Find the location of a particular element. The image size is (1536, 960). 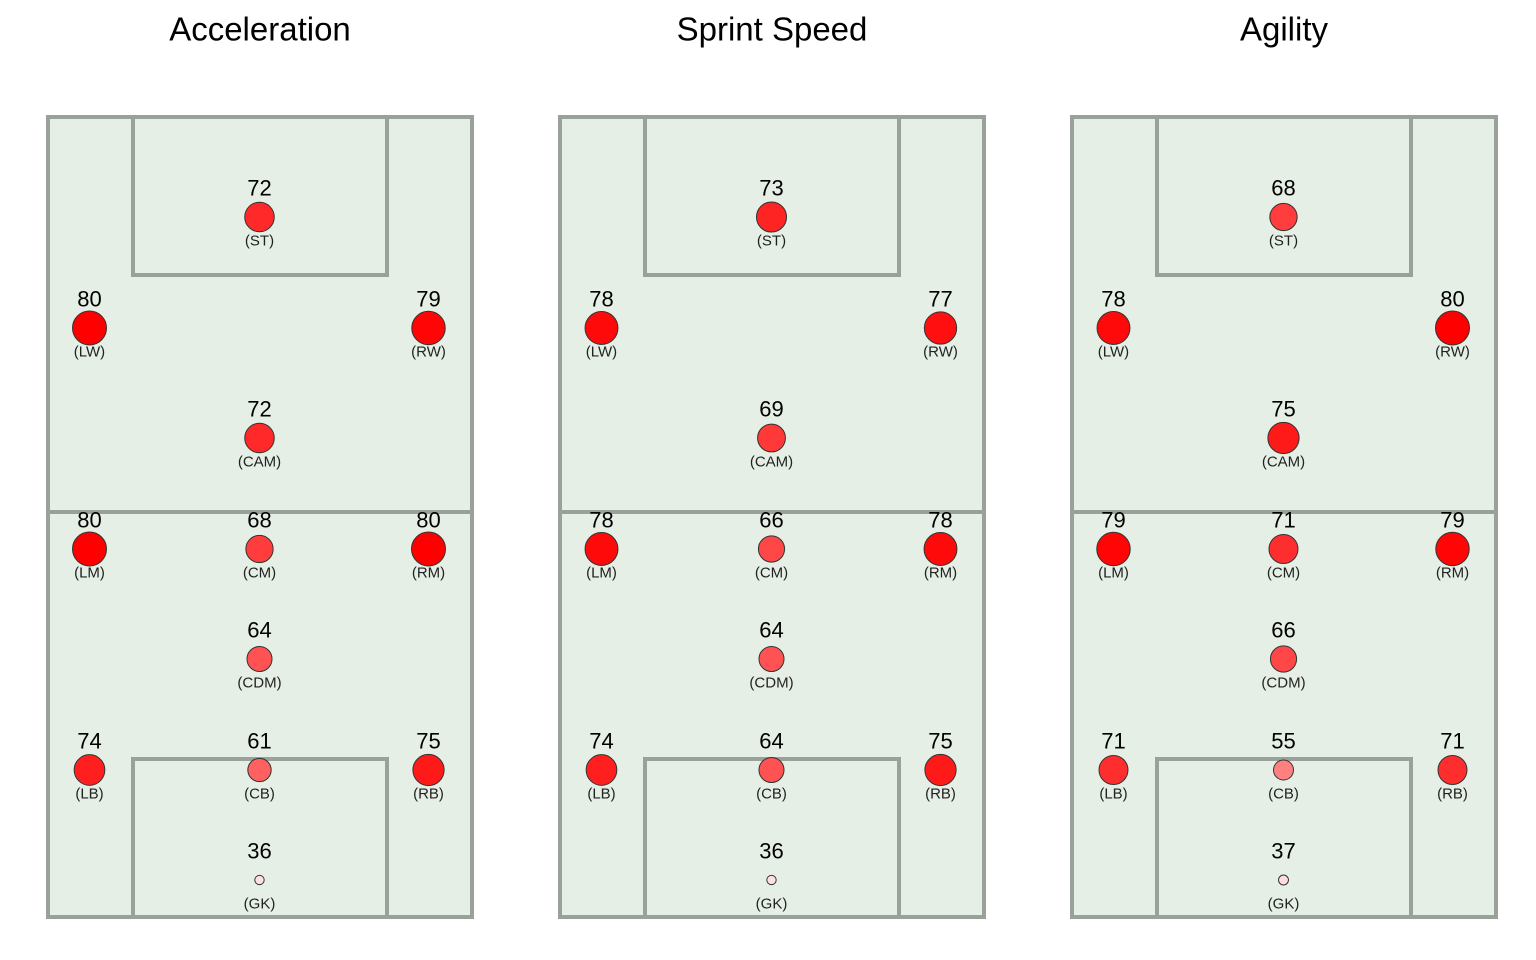

marker-rw: 77 (RW) is located at coordinates (940, 324).